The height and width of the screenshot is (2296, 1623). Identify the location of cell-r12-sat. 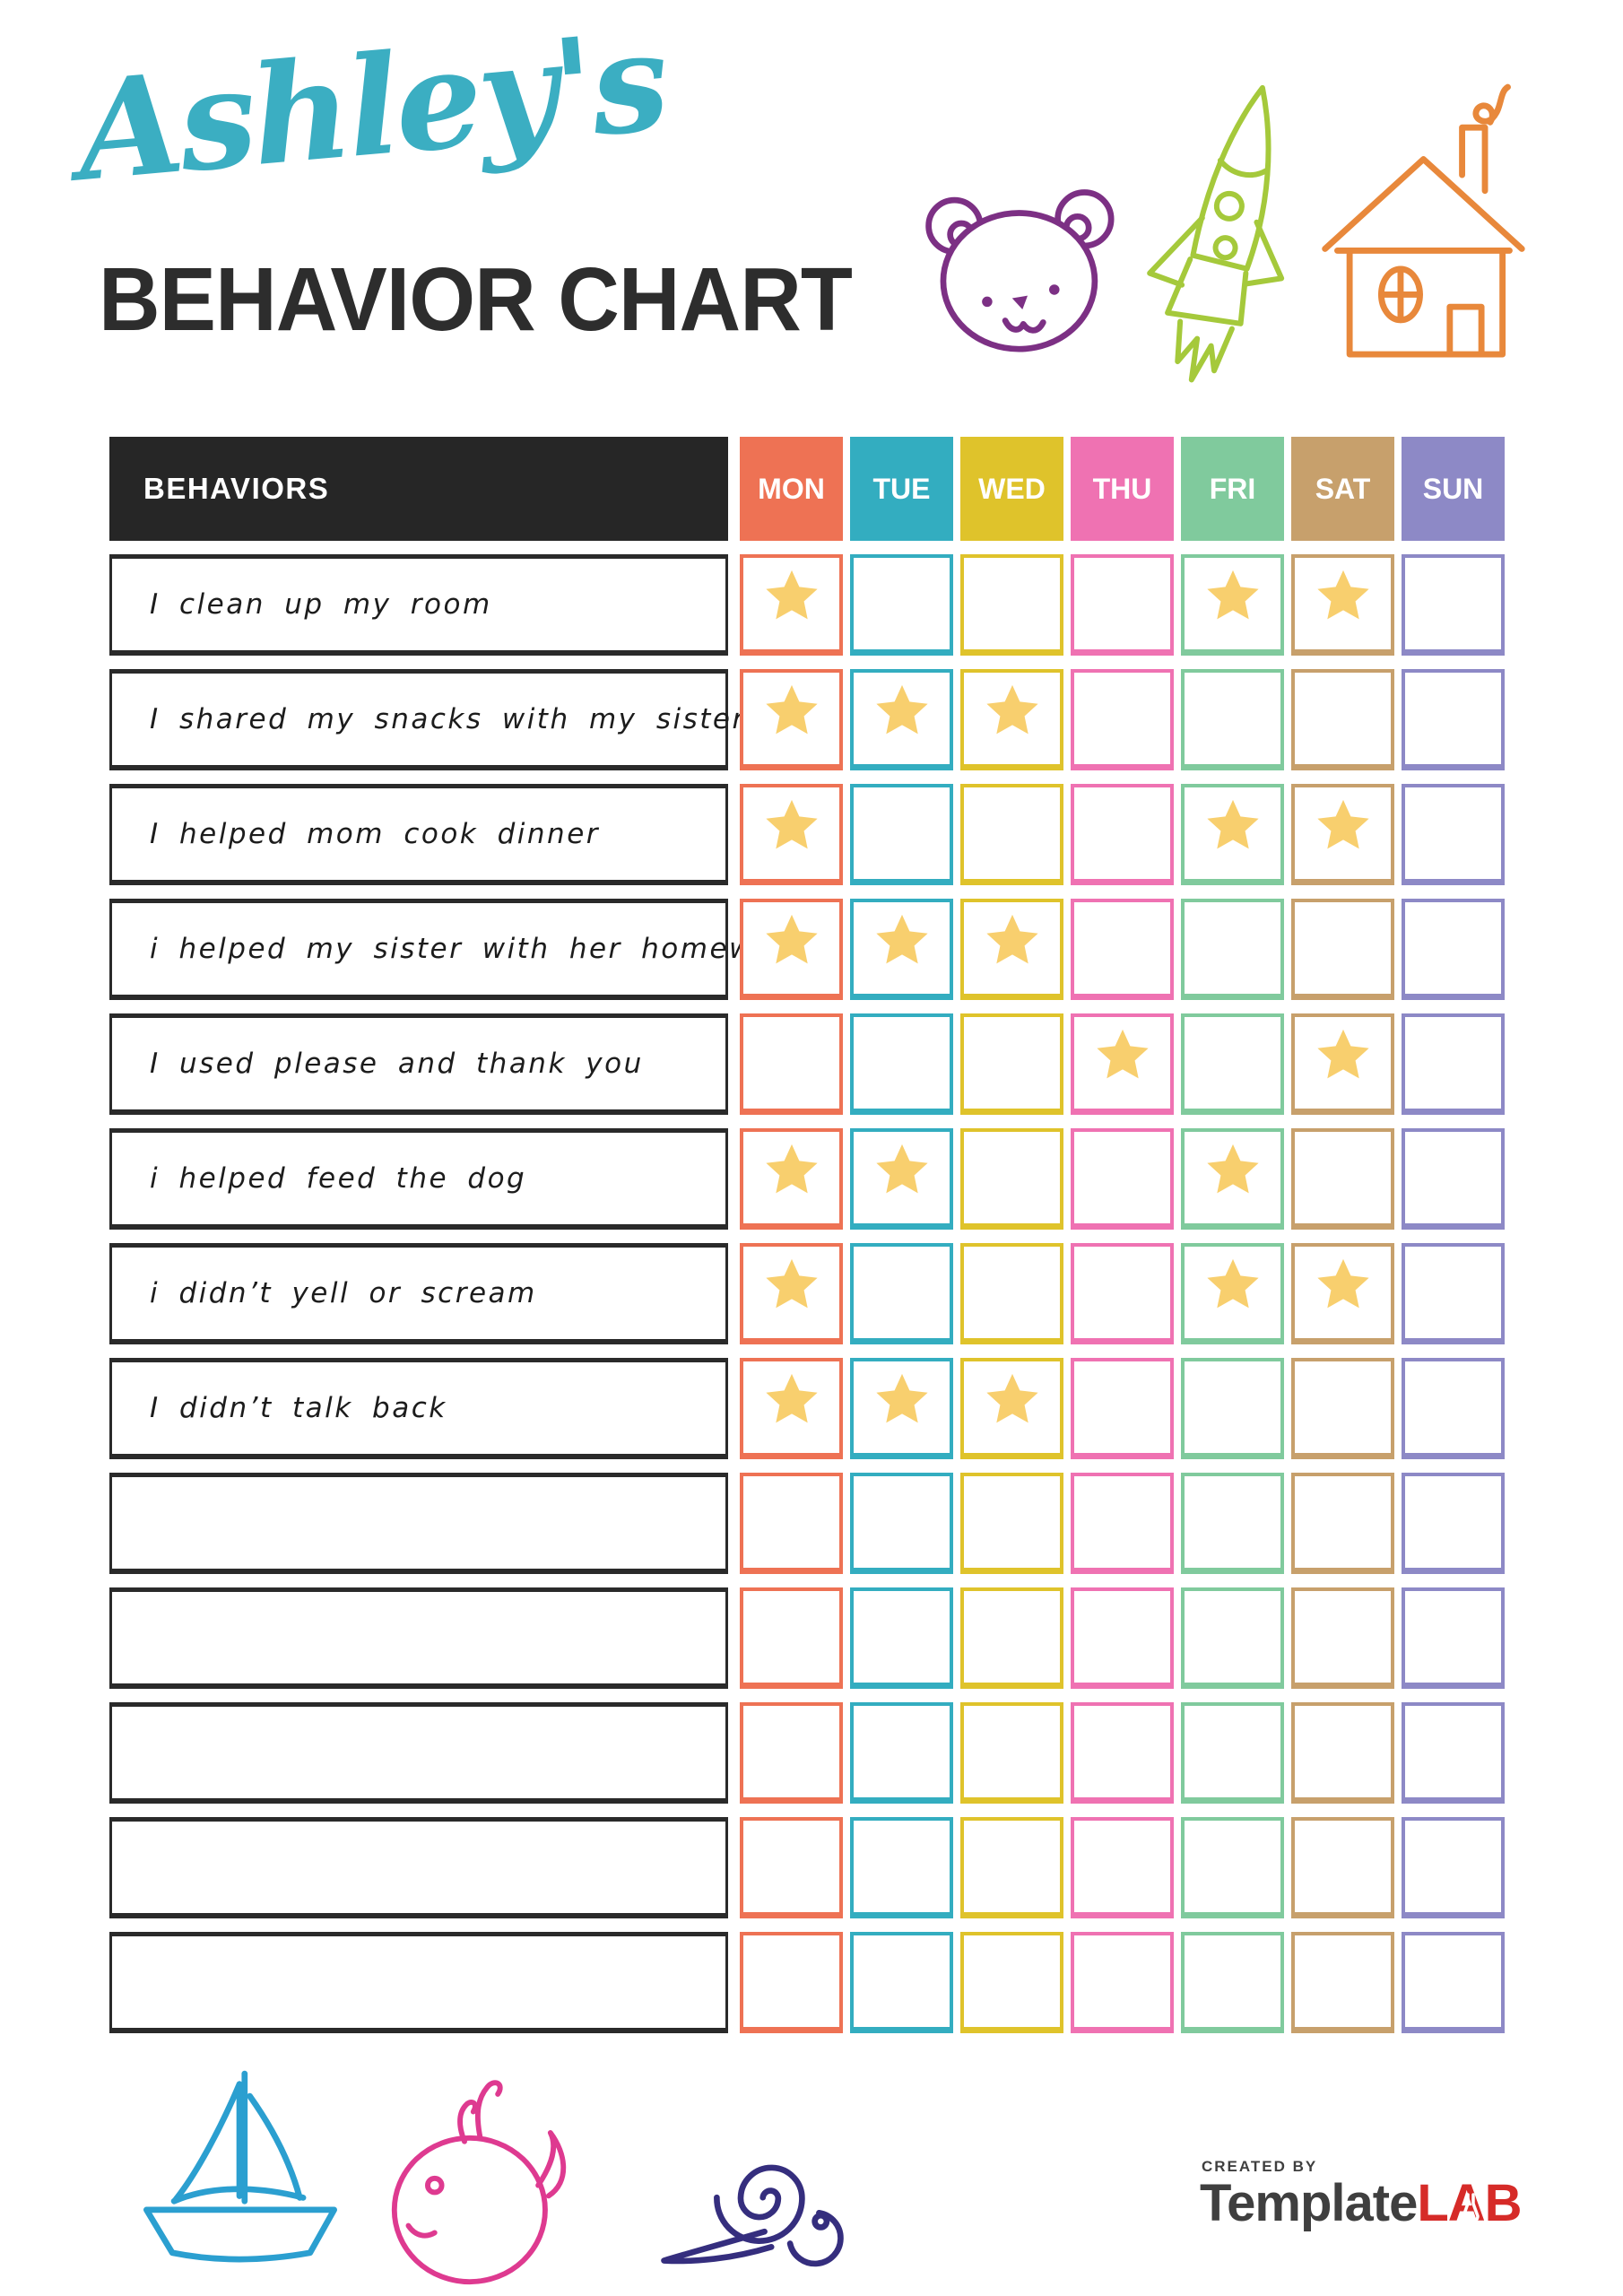
(1342, 1867).